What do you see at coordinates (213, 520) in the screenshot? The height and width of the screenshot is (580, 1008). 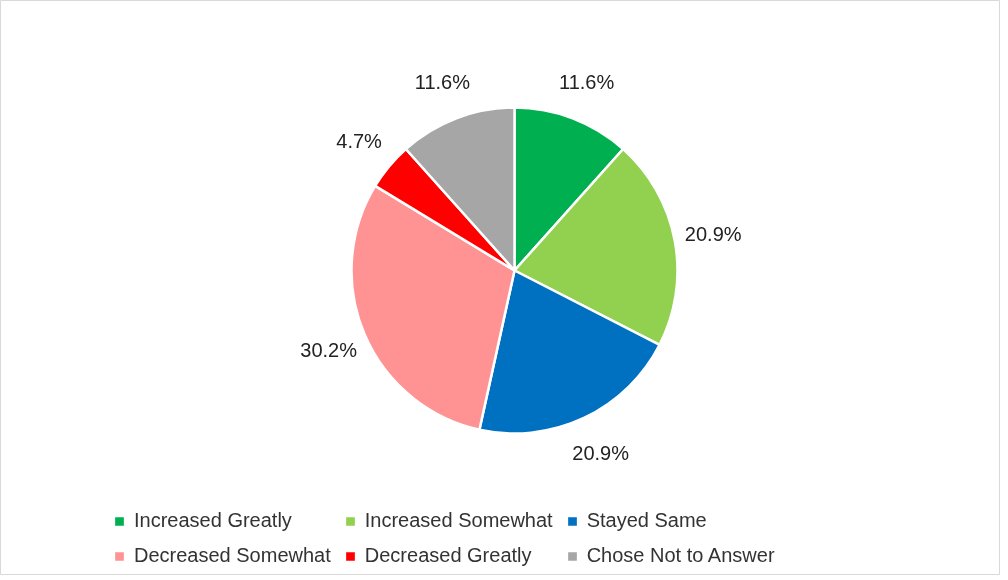 I see `legend-label: Increased Greatly` at bounding box center [213, 520].